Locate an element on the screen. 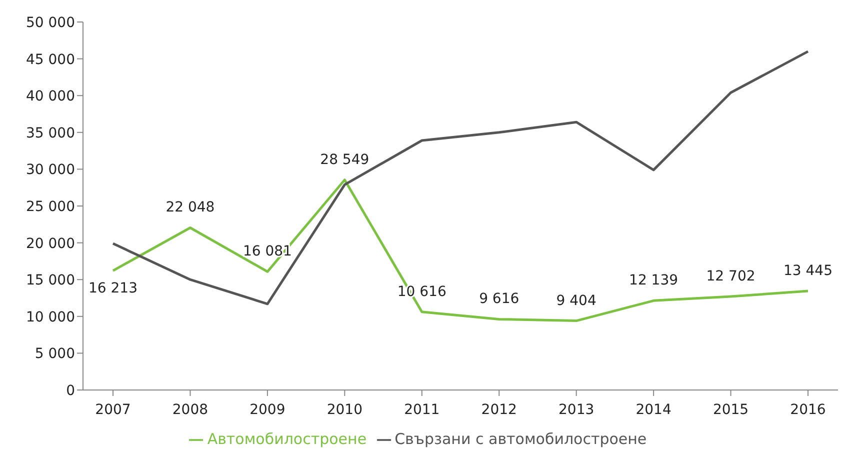 This screenshot has height=455, width=868. data-label: 28 549 is located at coordinates (345, 160).